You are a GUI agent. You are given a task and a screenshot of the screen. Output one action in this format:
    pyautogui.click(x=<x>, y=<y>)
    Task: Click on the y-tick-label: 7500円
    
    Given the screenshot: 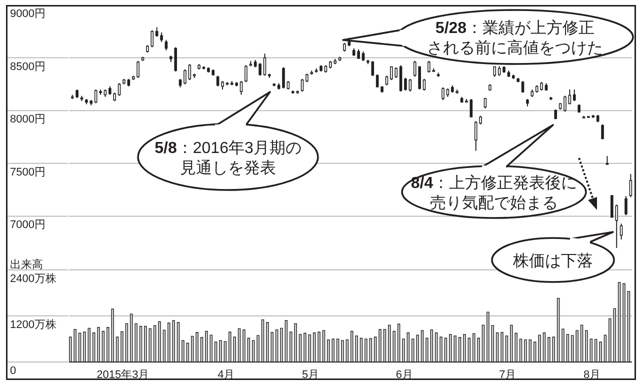 What is the action you would take?
    pyautogui.click(x=28, y=172)
    